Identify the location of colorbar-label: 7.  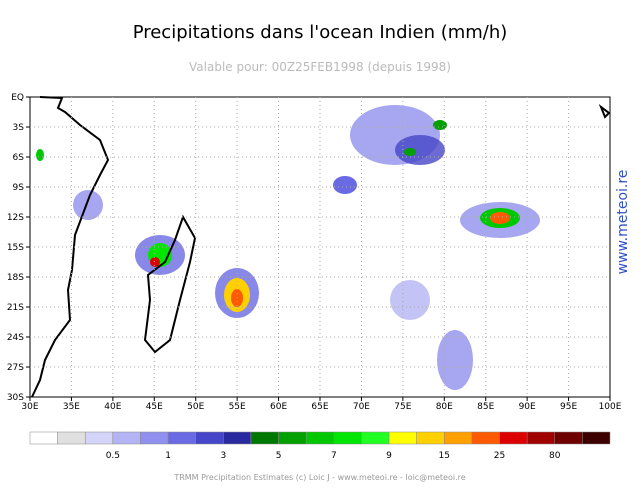
(334, 456).